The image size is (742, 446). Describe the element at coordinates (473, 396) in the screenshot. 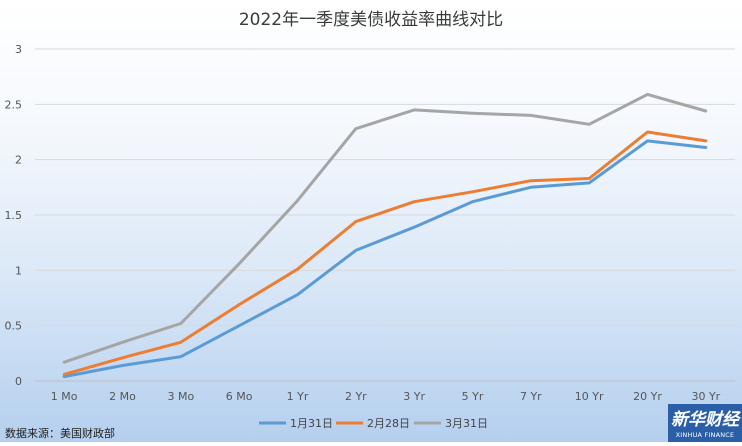

I see `x-tick-label: 5 Yr` at that location.